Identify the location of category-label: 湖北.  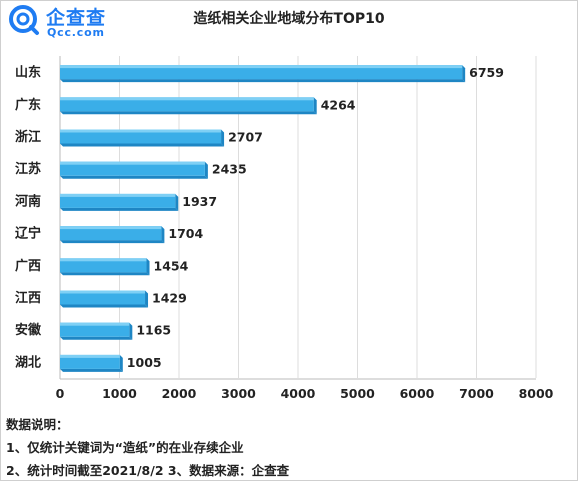
(28, 362).